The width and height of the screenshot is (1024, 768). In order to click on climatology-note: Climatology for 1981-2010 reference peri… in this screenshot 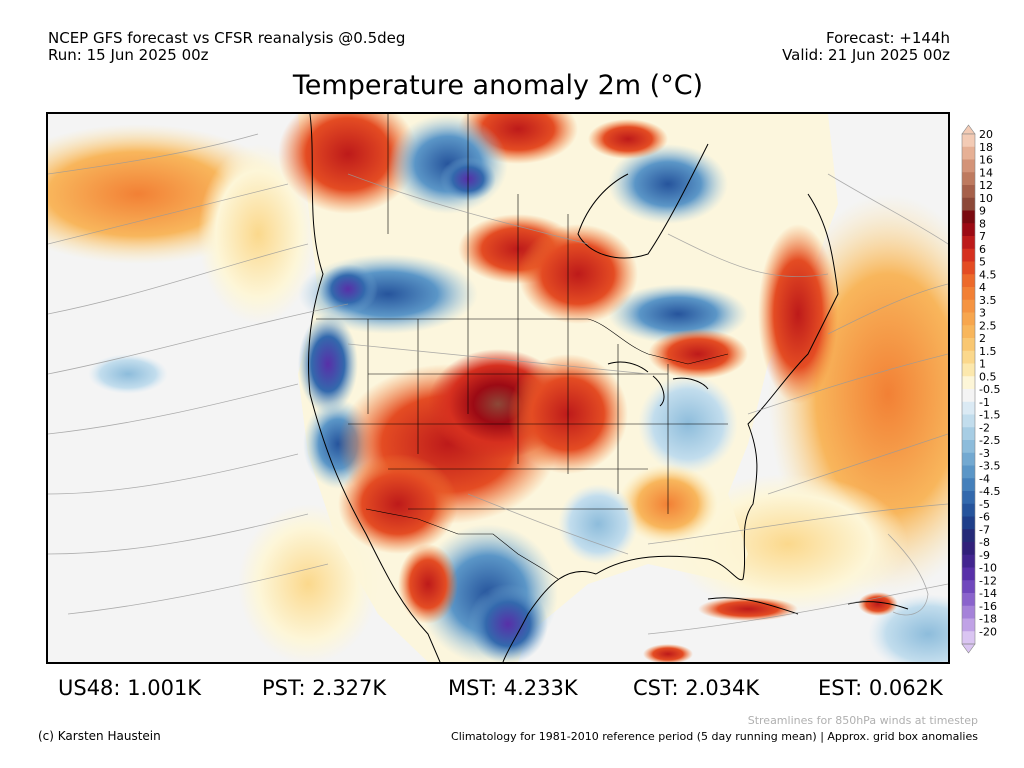, I will do `click(714, 736)`.